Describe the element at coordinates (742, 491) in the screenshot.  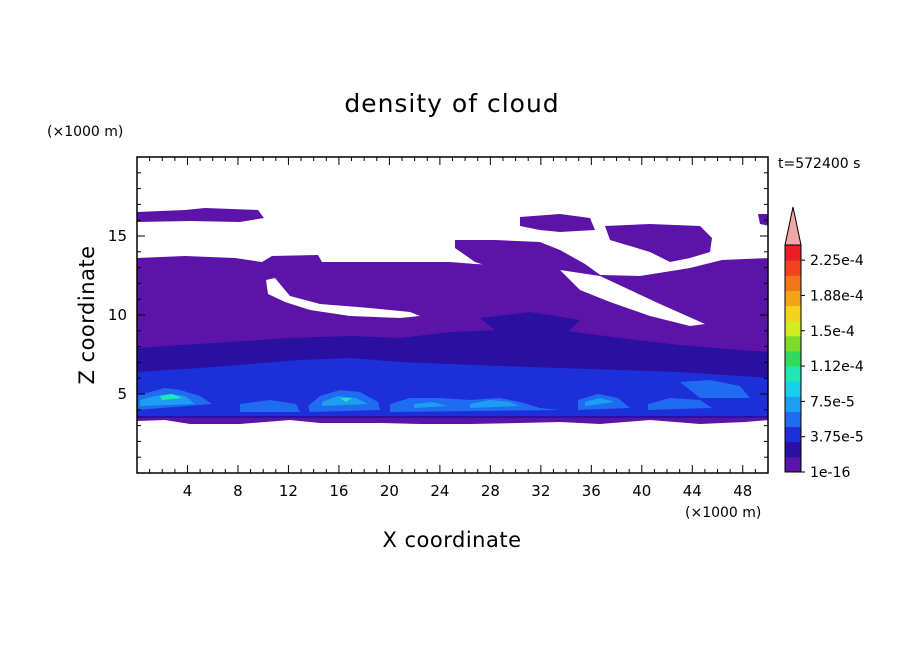
I see `x-tick-label: 48` at that location.